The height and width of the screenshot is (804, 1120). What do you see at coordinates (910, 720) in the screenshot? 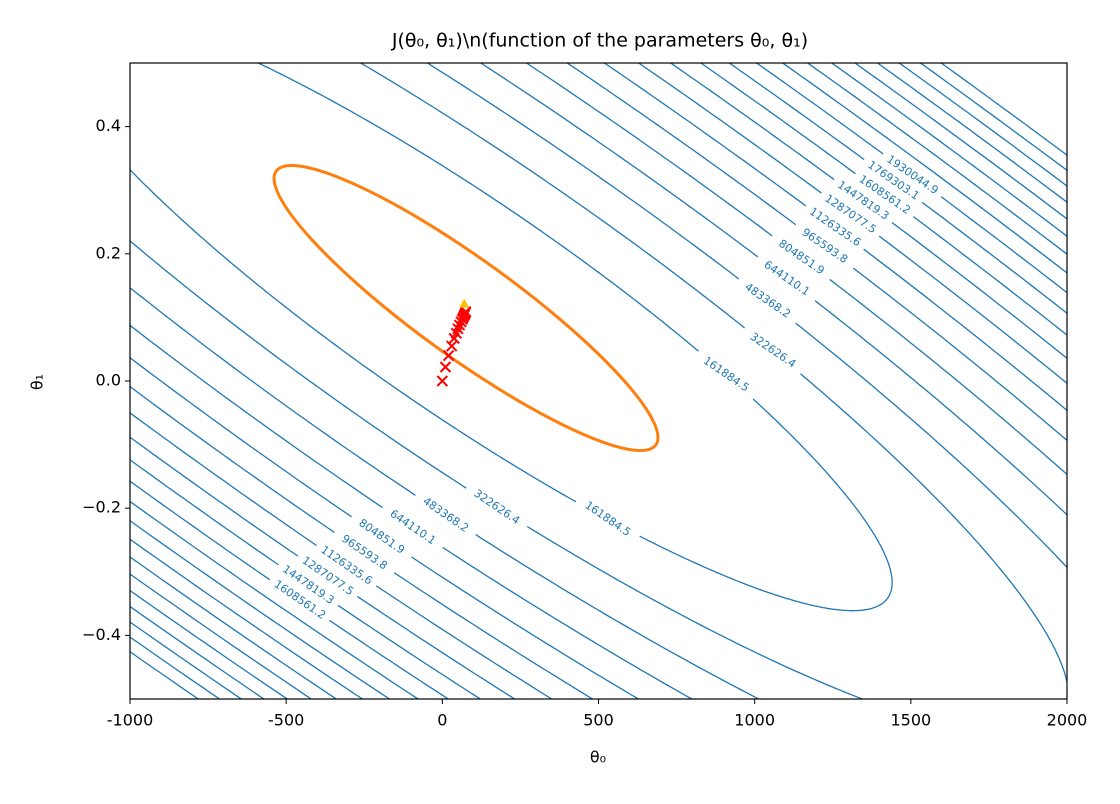
I see `x-tick-label: 1500` at bounding box center [910, 720].